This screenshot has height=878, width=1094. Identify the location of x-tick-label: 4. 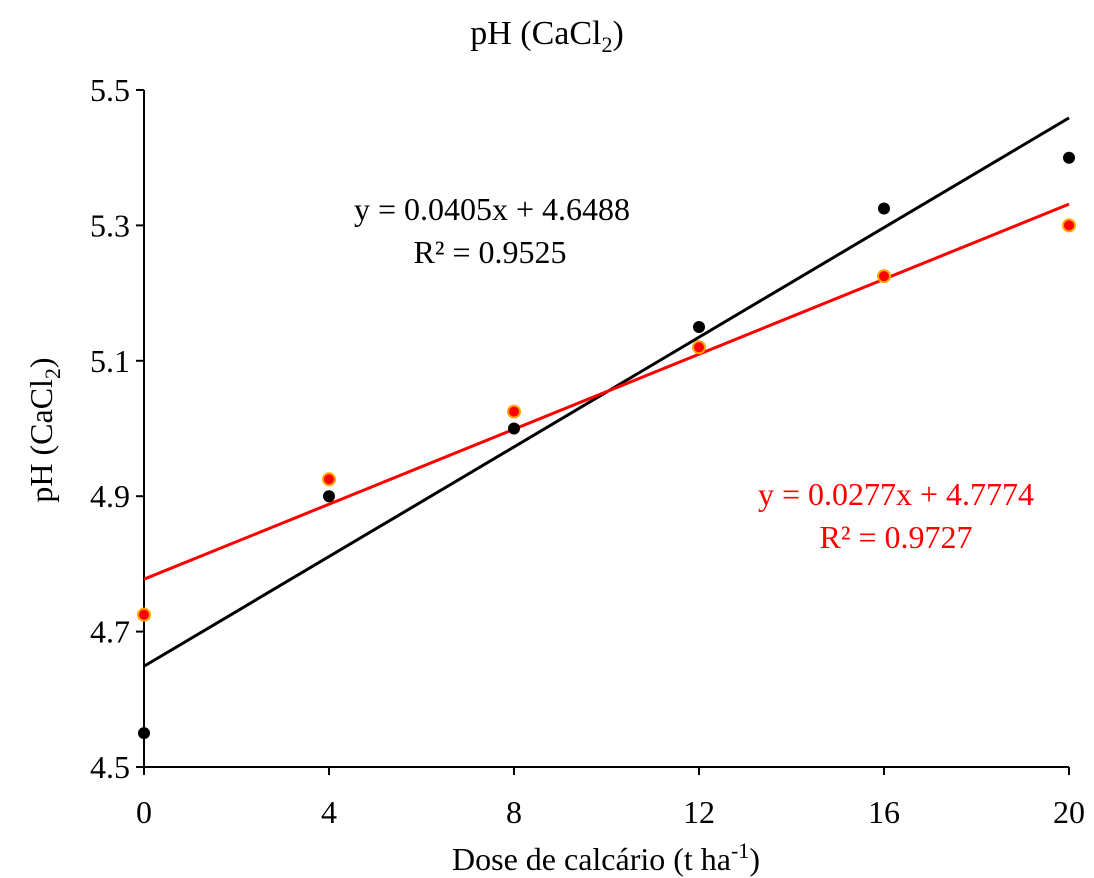
(329, 812).